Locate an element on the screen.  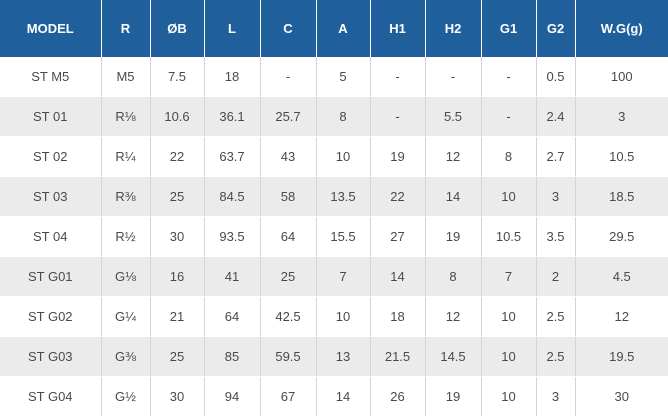
cell-model: ST 01 is located at coordinates (51, 116).